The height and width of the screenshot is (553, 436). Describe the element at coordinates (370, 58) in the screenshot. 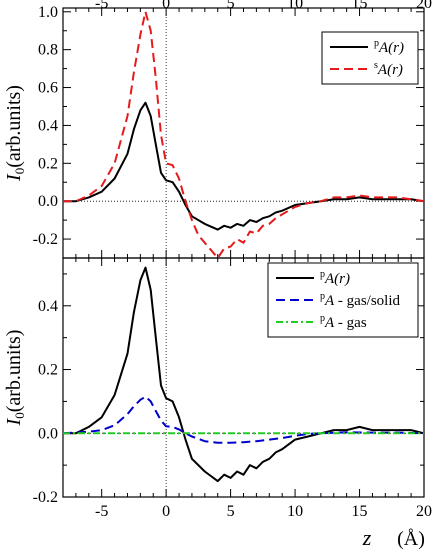

I see `legend-box` at that location.